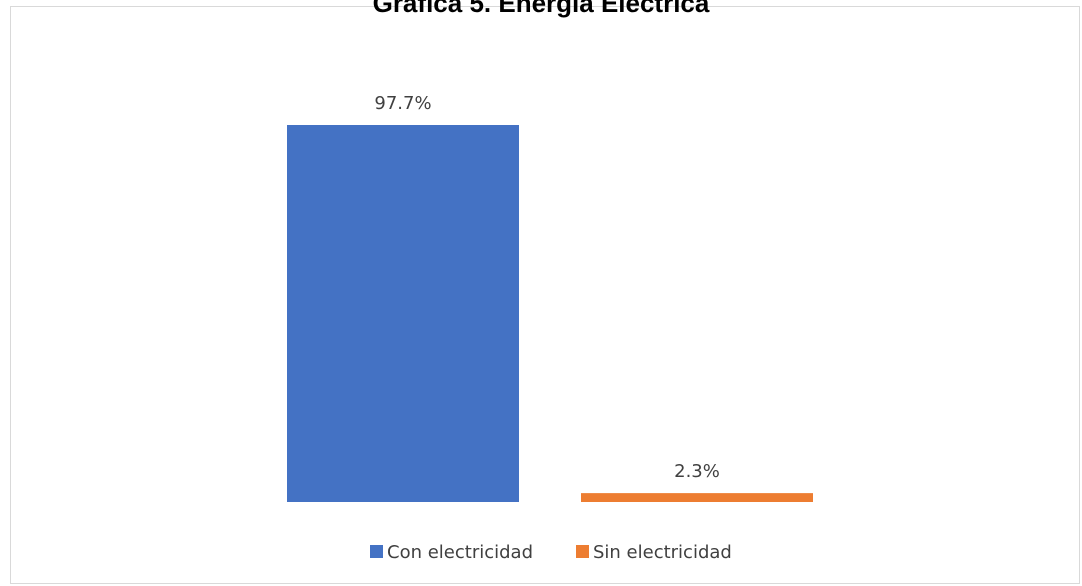 Image resolution: width=1082 pixels, height=586 pixels. Describe the element at coordinates (402, 103) in the screenshot. I see `data-label-0: 97.7%` at that location.